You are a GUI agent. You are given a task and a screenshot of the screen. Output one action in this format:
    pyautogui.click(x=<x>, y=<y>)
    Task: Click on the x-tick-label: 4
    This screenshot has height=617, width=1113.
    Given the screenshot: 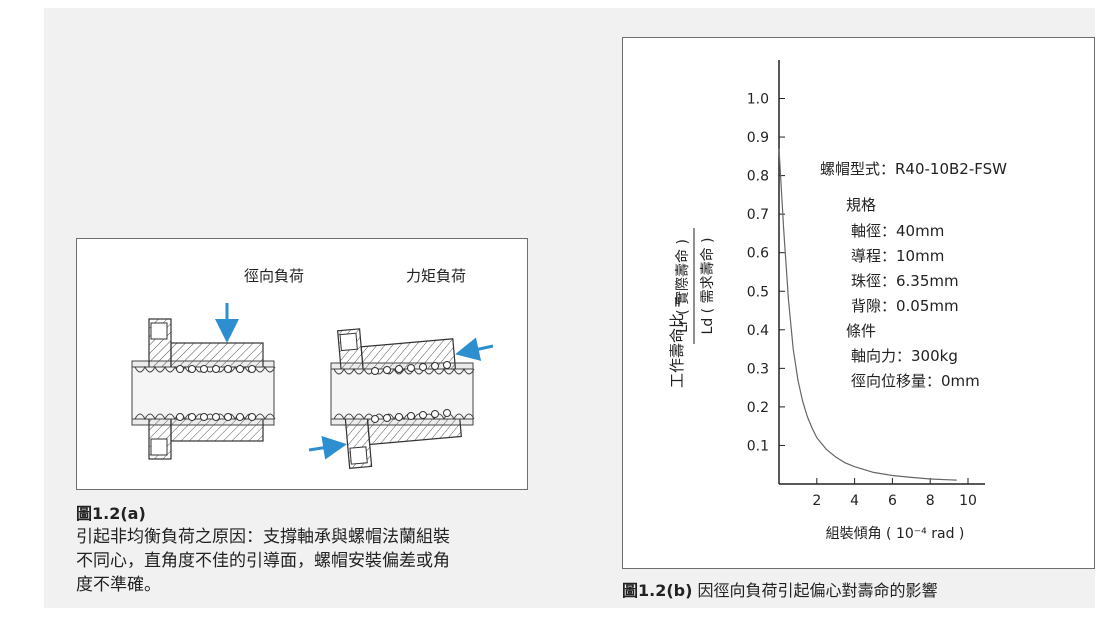 What is the action you would take?
    pyautogui.click(x=854, y=501)
    